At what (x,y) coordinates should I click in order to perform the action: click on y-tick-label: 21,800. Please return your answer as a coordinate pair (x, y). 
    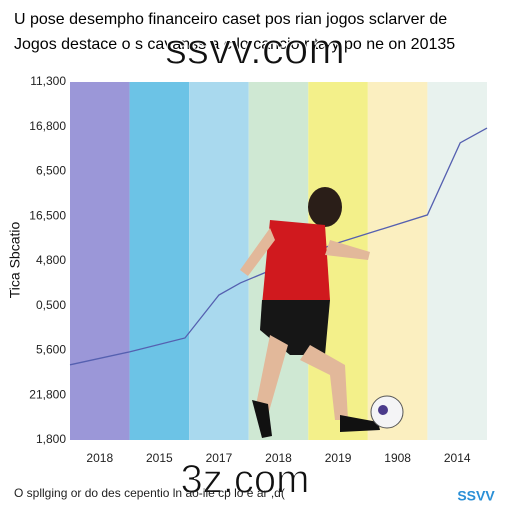
    Looking at the image, I should click on (47, 394).